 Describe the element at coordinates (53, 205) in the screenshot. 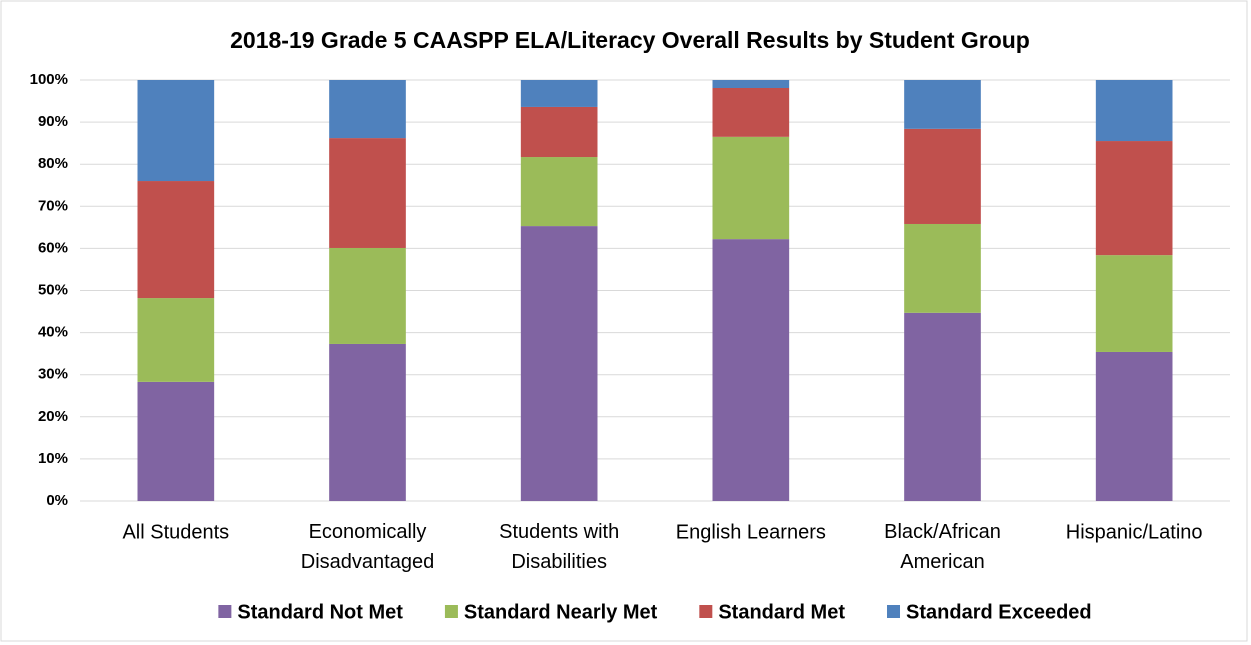

I see `y-tick-label: 70%` at that location.